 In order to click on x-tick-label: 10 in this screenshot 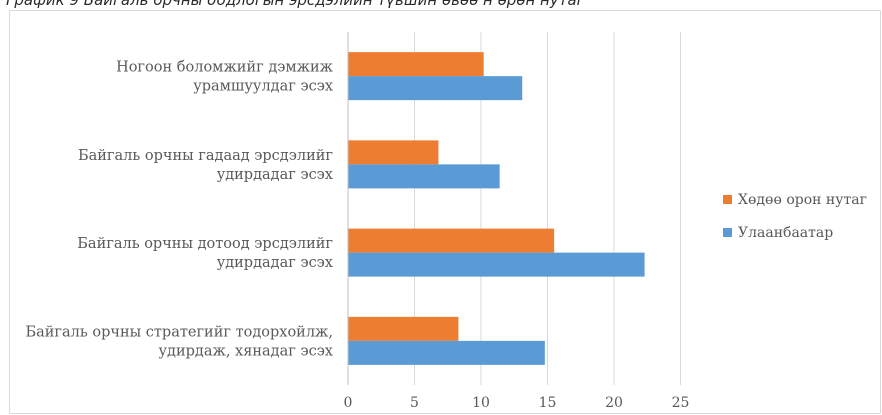, I will do `click(481, 403)`.